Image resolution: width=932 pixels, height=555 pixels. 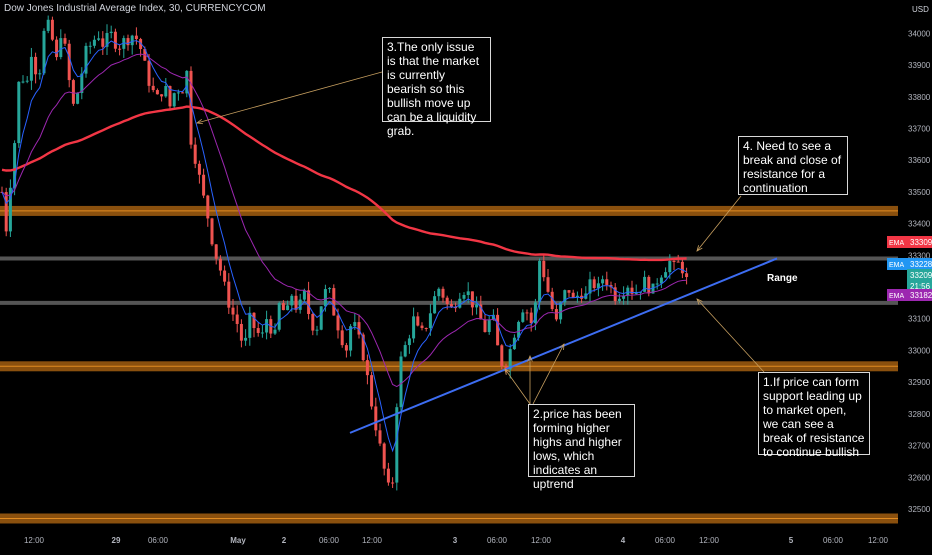 What do you see at coordinates (329, 540) in the screenshot?
I see `time-tick-5: 06:00` at bounding box center [329, 540].